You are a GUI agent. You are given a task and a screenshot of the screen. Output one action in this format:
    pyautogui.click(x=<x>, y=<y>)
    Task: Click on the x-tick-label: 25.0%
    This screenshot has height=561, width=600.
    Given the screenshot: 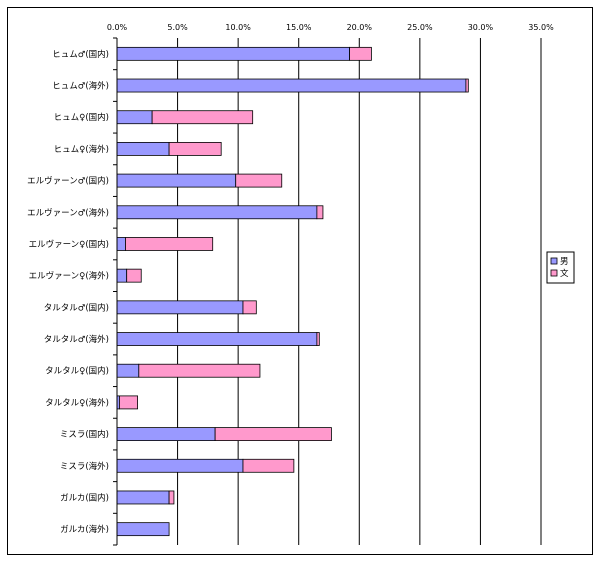 What is the action you would take?
    pyautogui.click(x=420, y=27)
    